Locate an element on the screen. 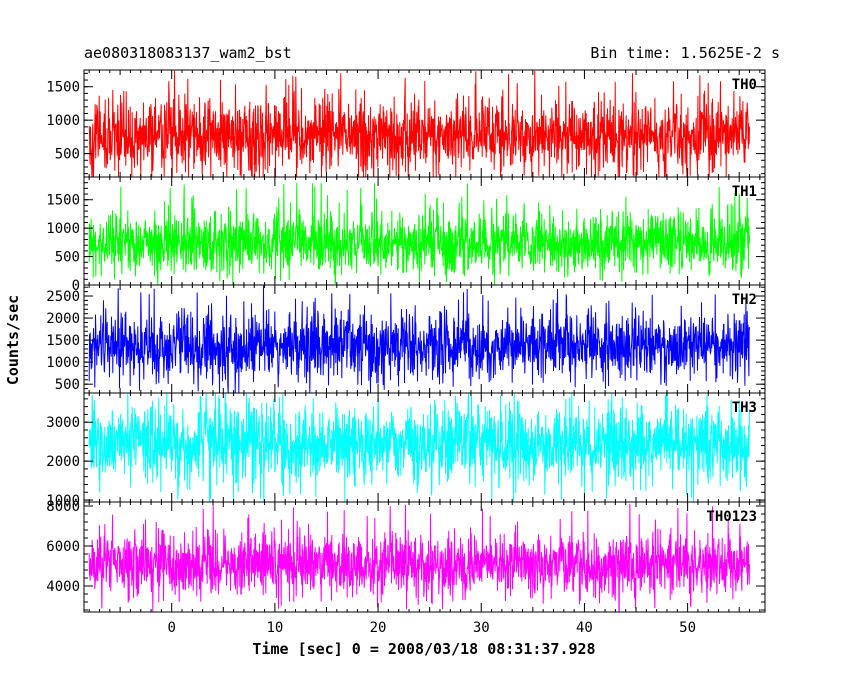  series-line-th2 is located at coordinates (419, 339).